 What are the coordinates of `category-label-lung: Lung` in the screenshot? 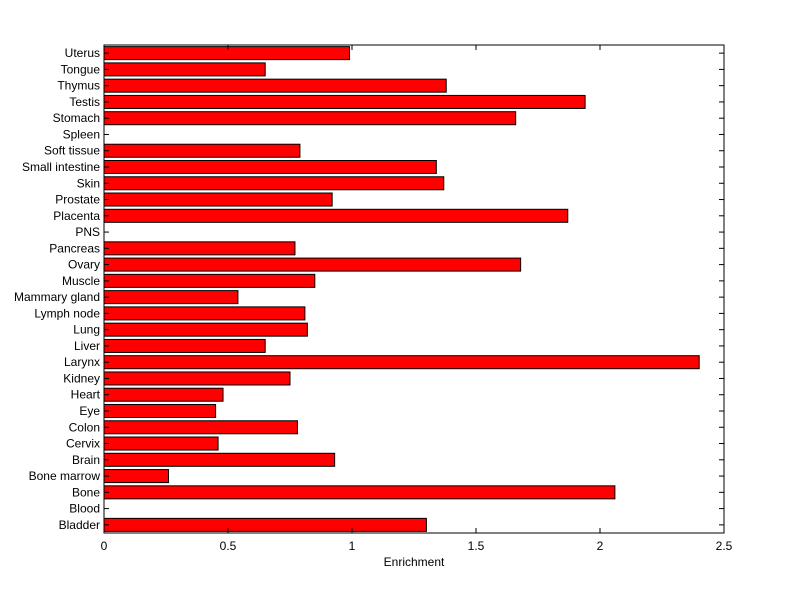 It's located at (86, 330).